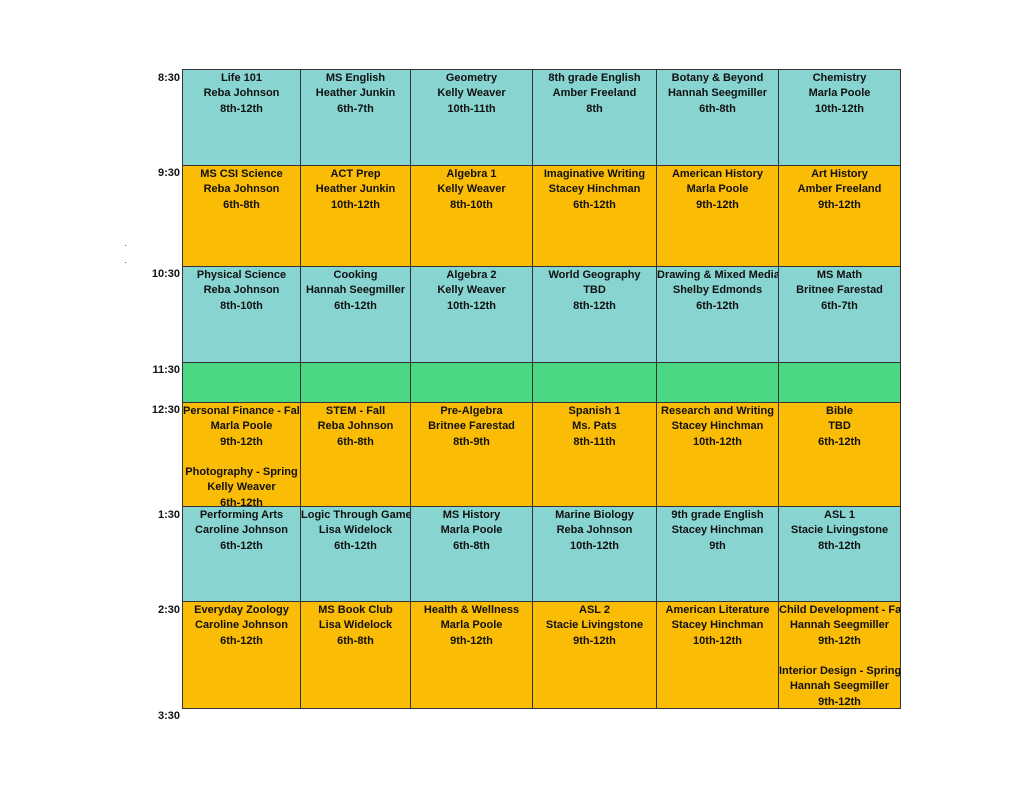  What do you see at coordinates (717, 515) in the screenshot?
I see `class-name: 9th grade English` at bounding box center [717, 515].